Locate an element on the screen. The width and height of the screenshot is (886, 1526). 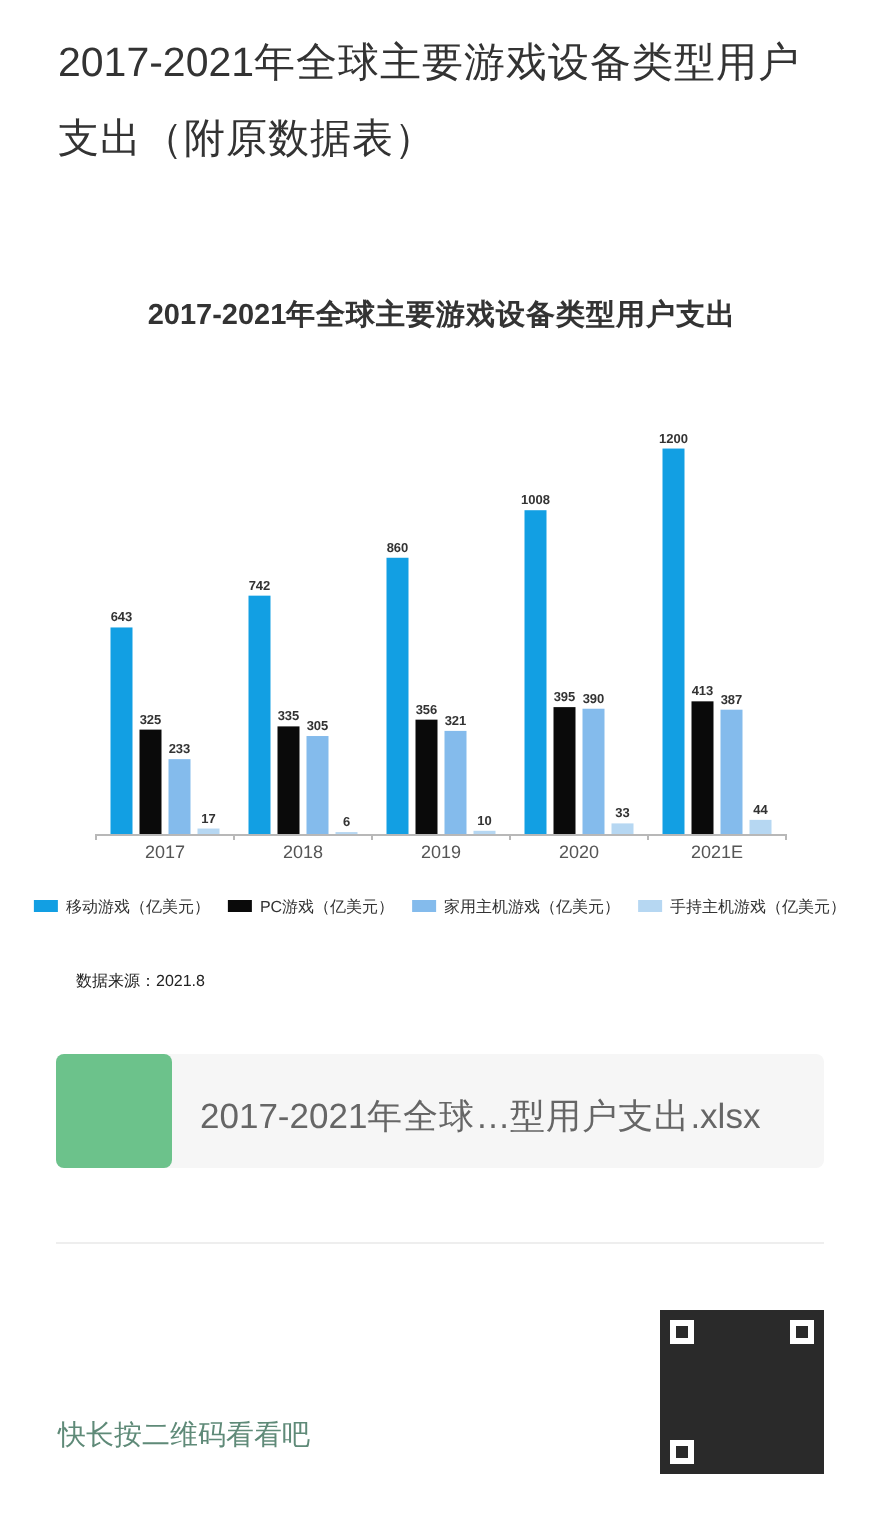
text: 快长按二维码看看吧 is located at coordinates (183, 1434).